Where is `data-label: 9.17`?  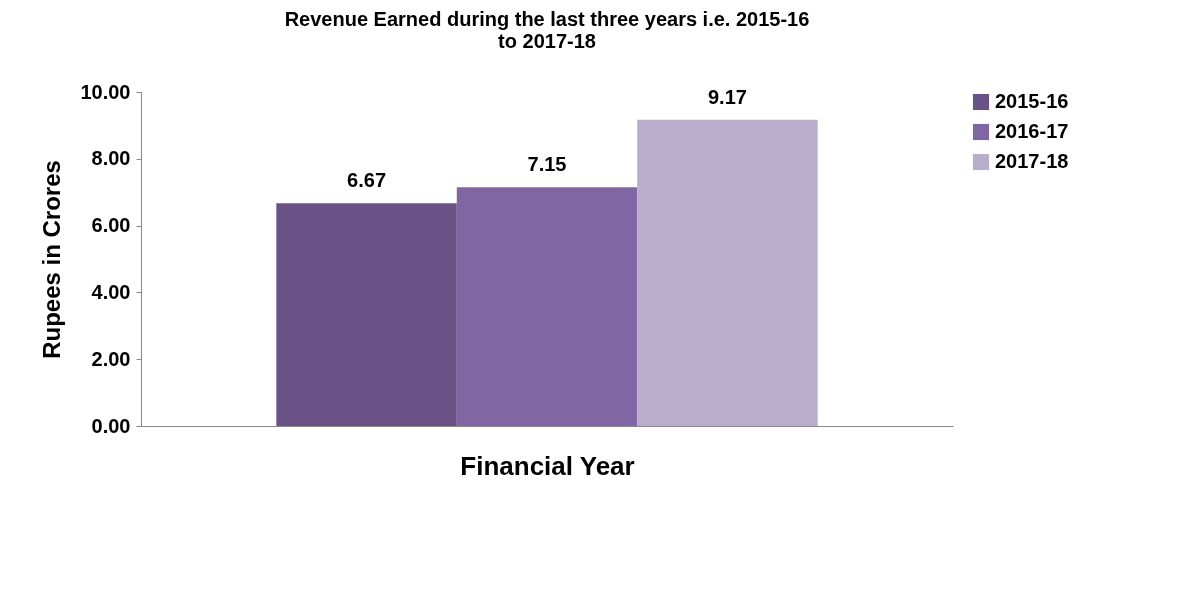 data-label: 9.17 is located at coordinates (727, 96).